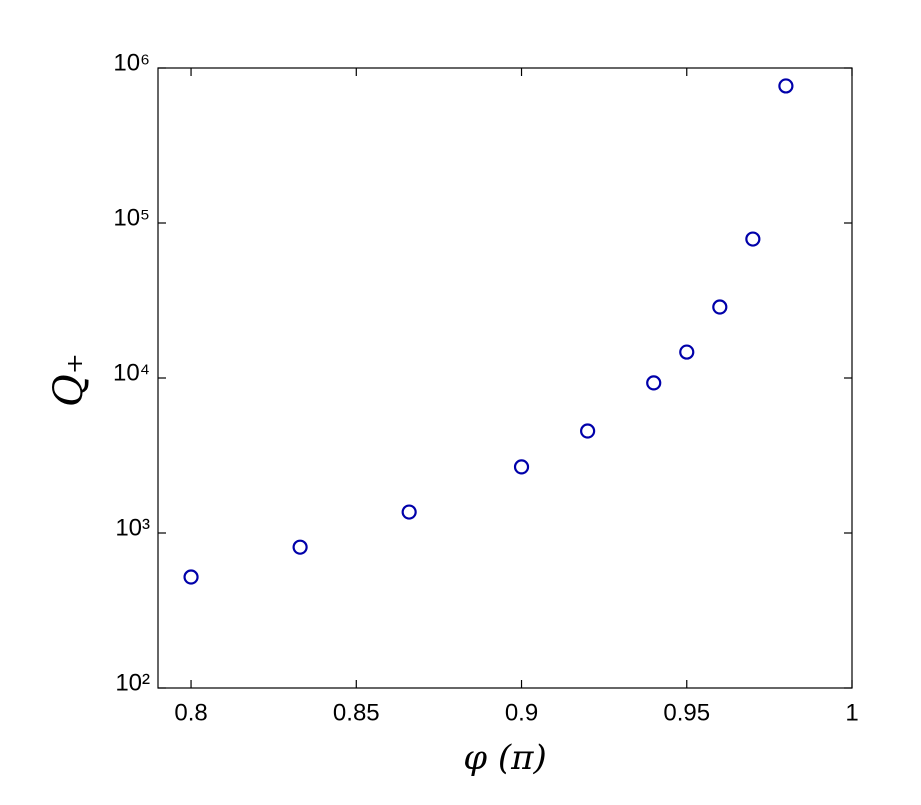 This screenshot has height=805, width=921. Describe the element at coordinates (521, 712) in the screenshot. I see `x-tick-label: 0.9` at that location.